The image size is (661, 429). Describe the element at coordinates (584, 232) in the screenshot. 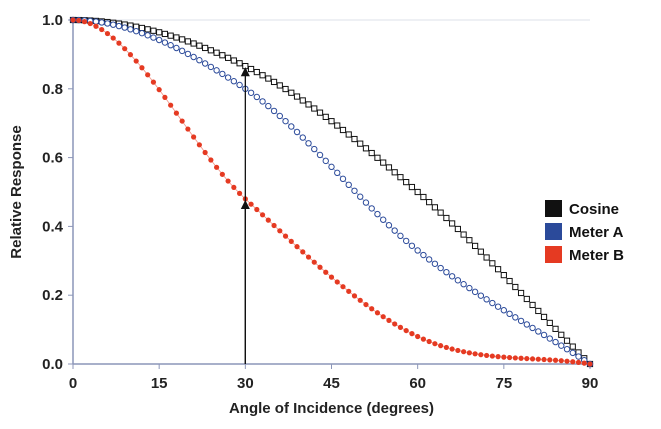

I see `legend: Cosine Meter A Meter B` at that location.